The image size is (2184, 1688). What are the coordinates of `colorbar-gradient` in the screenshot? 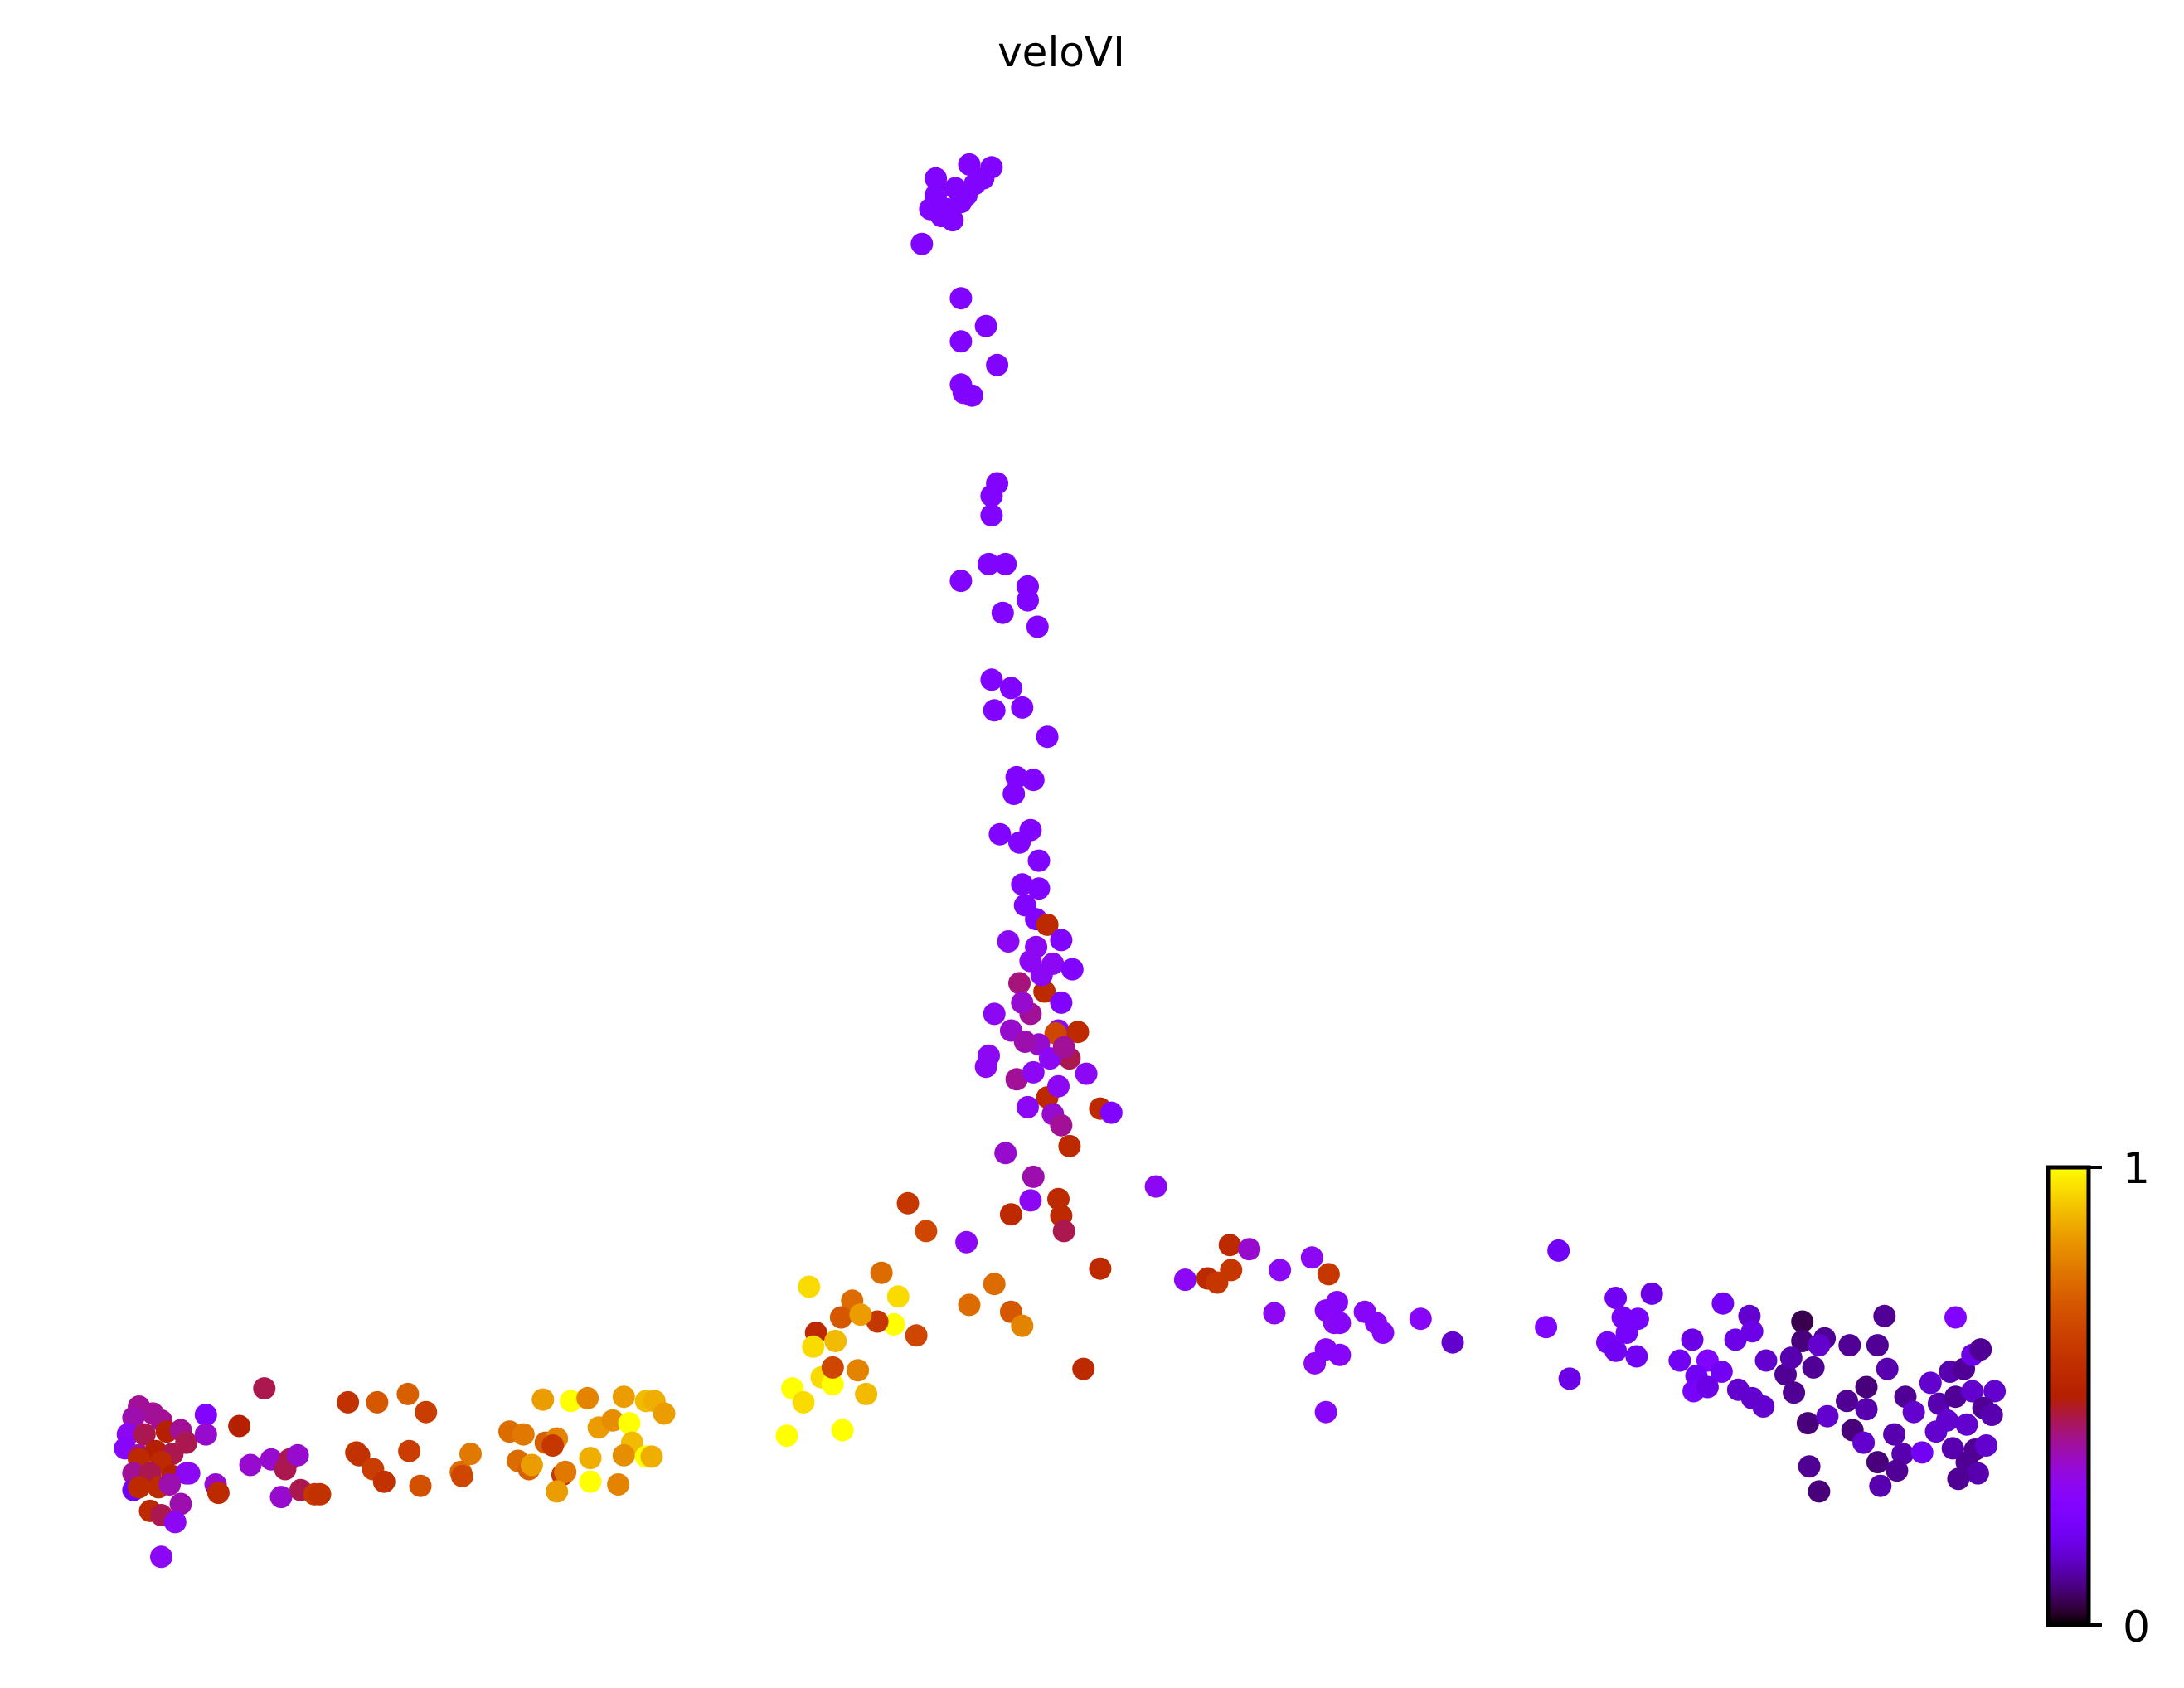 It's located at (2068, 1396).